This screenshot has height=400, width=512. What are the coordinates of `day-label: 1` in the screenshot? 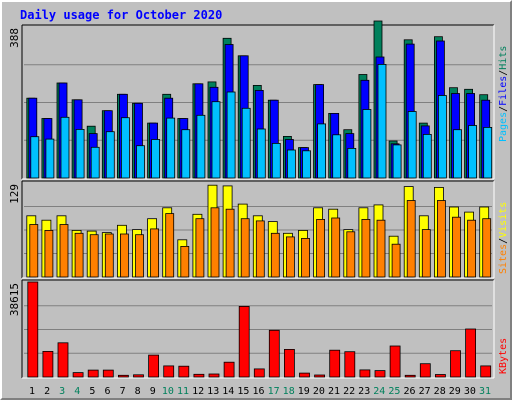 It's located at (32, 391).